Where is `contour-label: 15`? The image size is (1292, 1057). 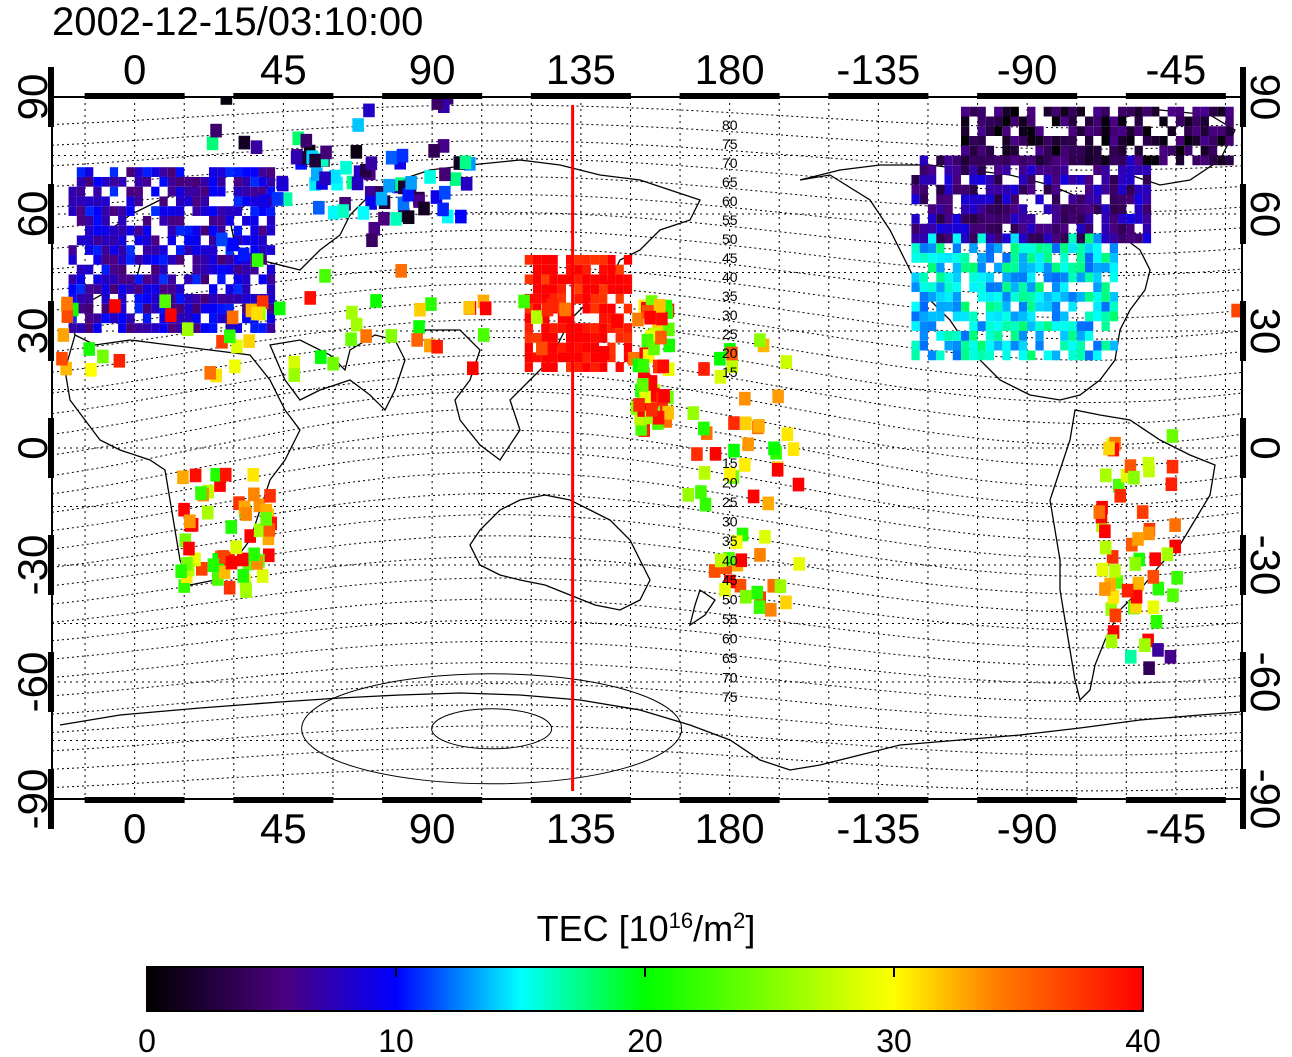 contour-label: 15 is located at coordinates (730, 372).